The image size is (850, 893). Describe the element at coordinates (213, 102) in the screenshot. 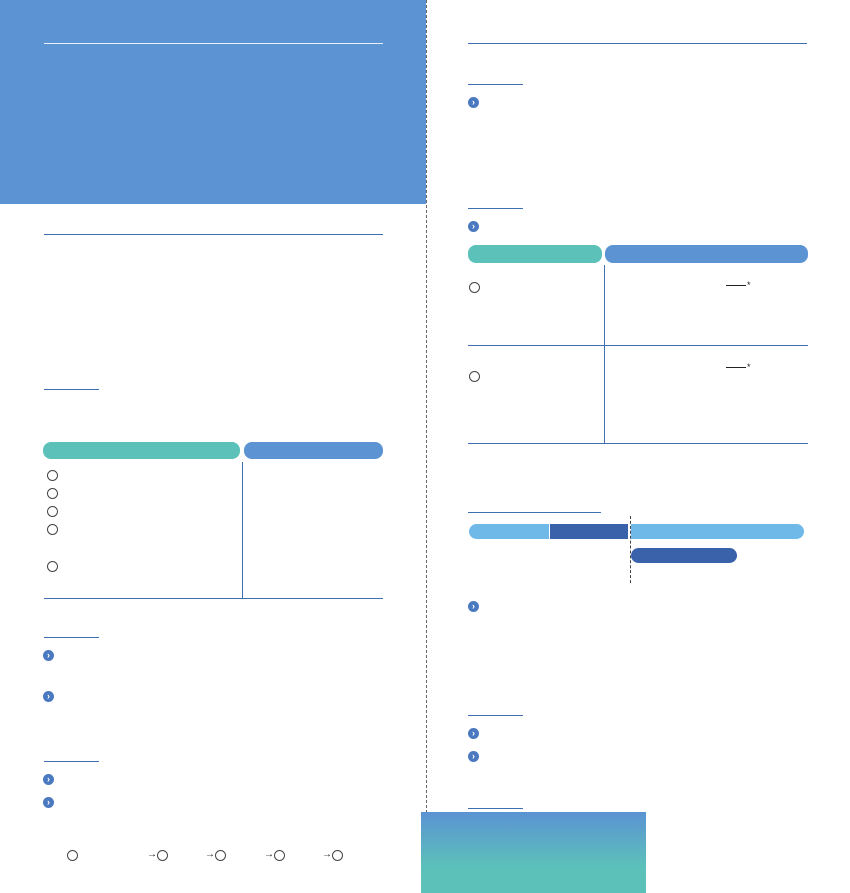

I see `header-banner` at that location.